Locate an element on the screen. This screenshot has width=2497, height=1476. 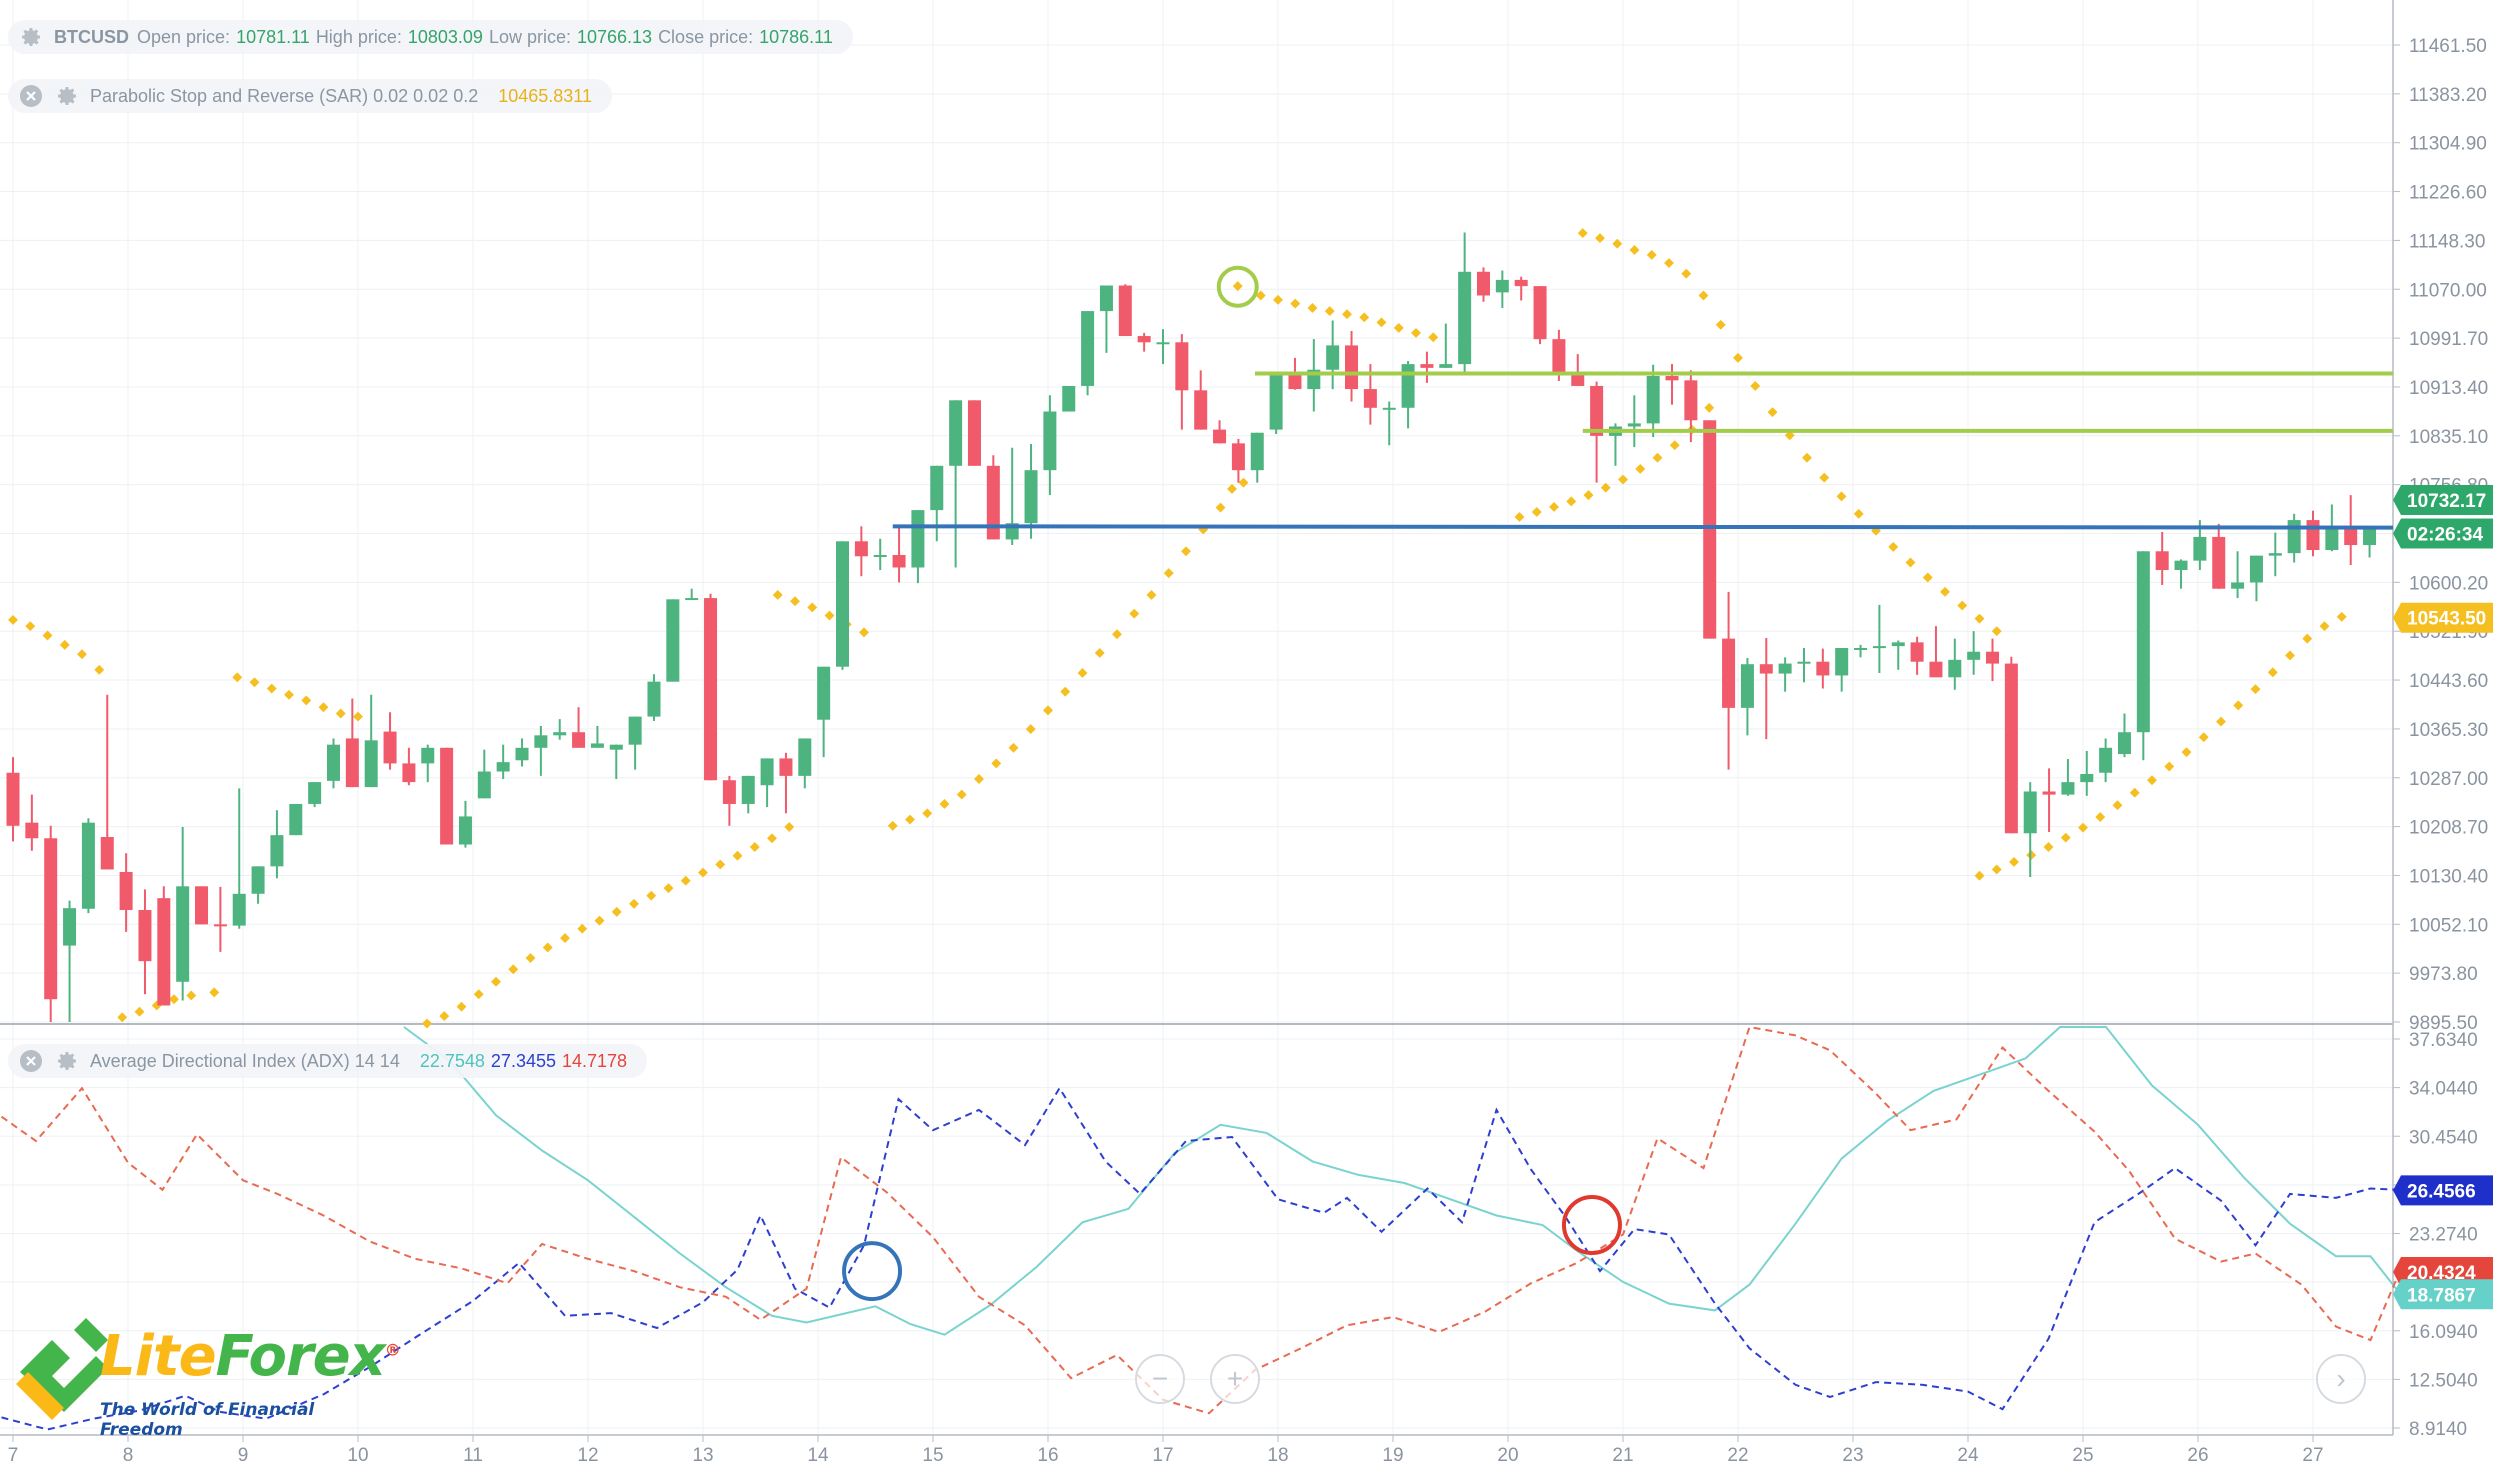
x-tick-label: 9 is located at coordinates (243, 1455).